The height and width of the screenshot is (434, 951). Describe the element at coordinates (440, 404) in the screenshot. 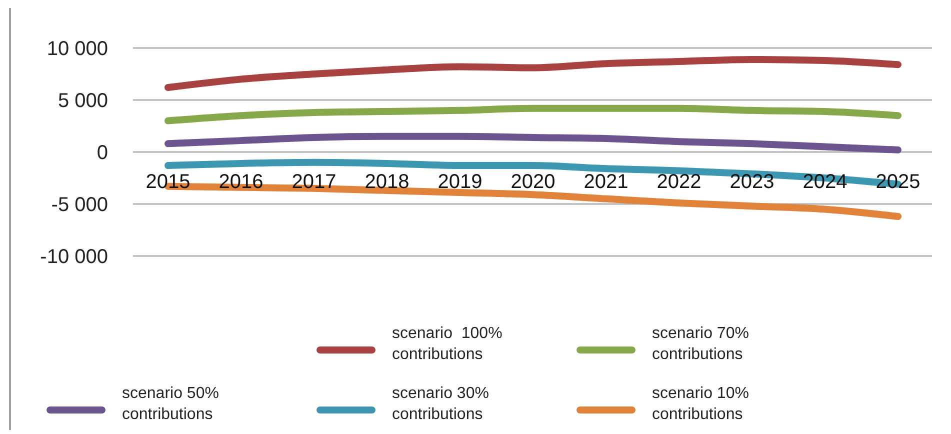

I see `legend-label: scenario 30% contributions` at that location.